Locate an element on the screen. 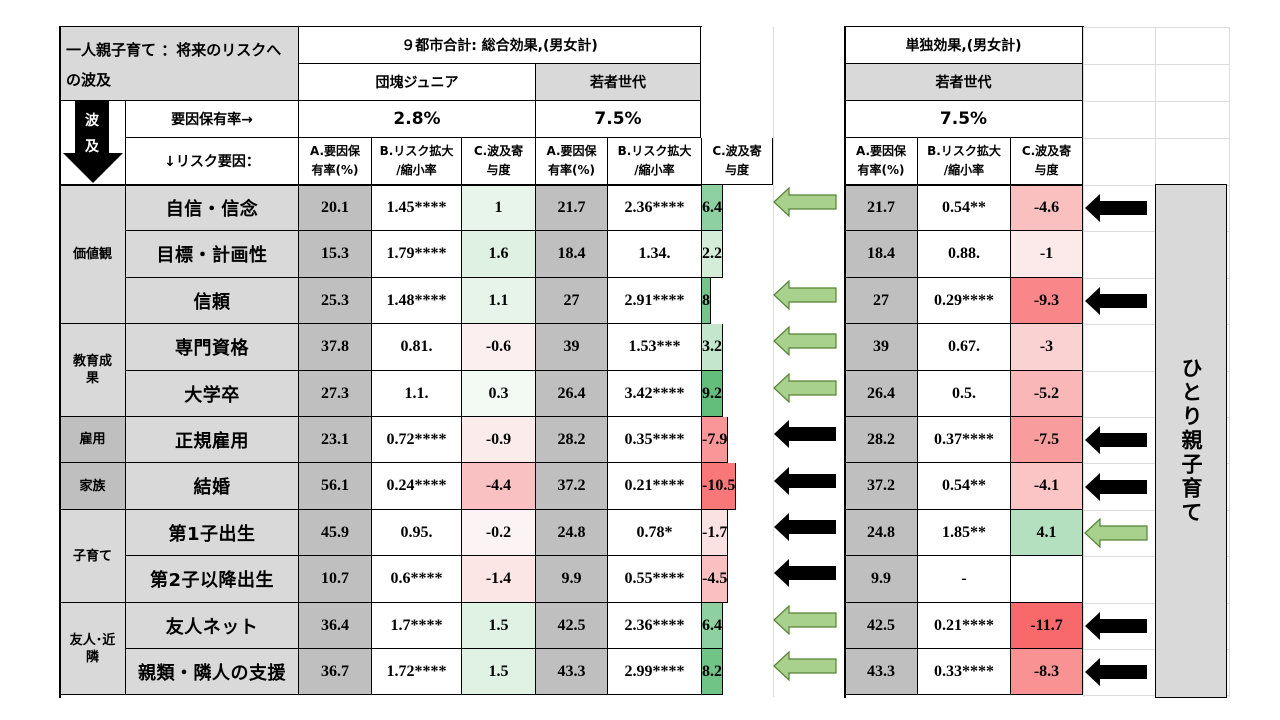 This screenshot has width=1280, height=720. cell-single-a: 9.9 is located at coordinates (881, 579).